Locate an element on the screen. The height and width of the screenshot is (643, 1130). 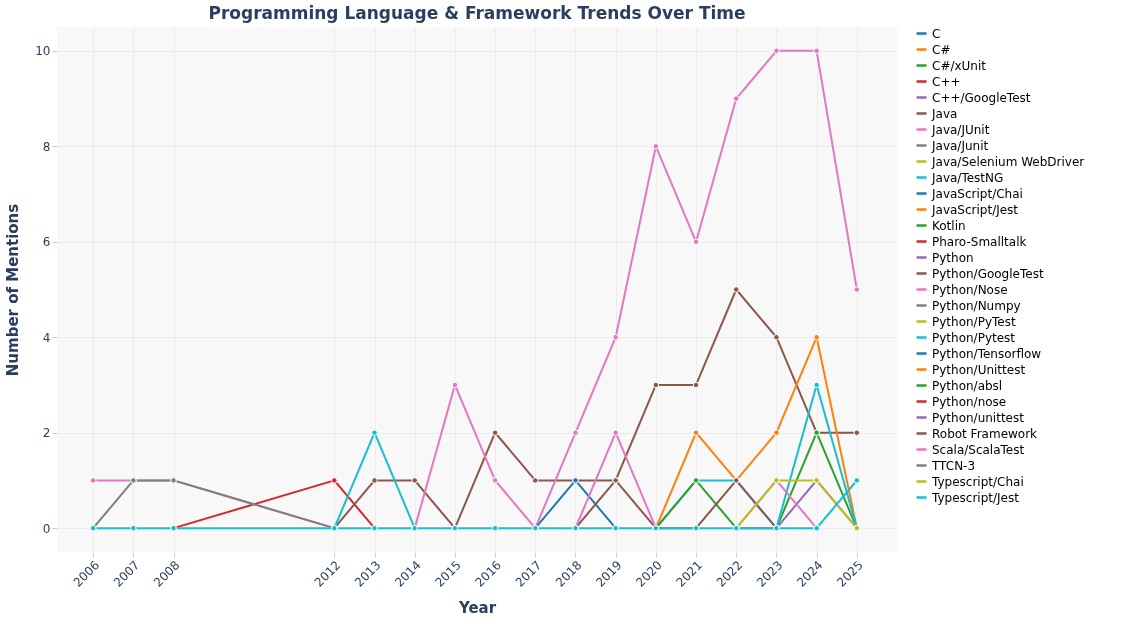
legend-label: C# is located at coordinates (941, 49).